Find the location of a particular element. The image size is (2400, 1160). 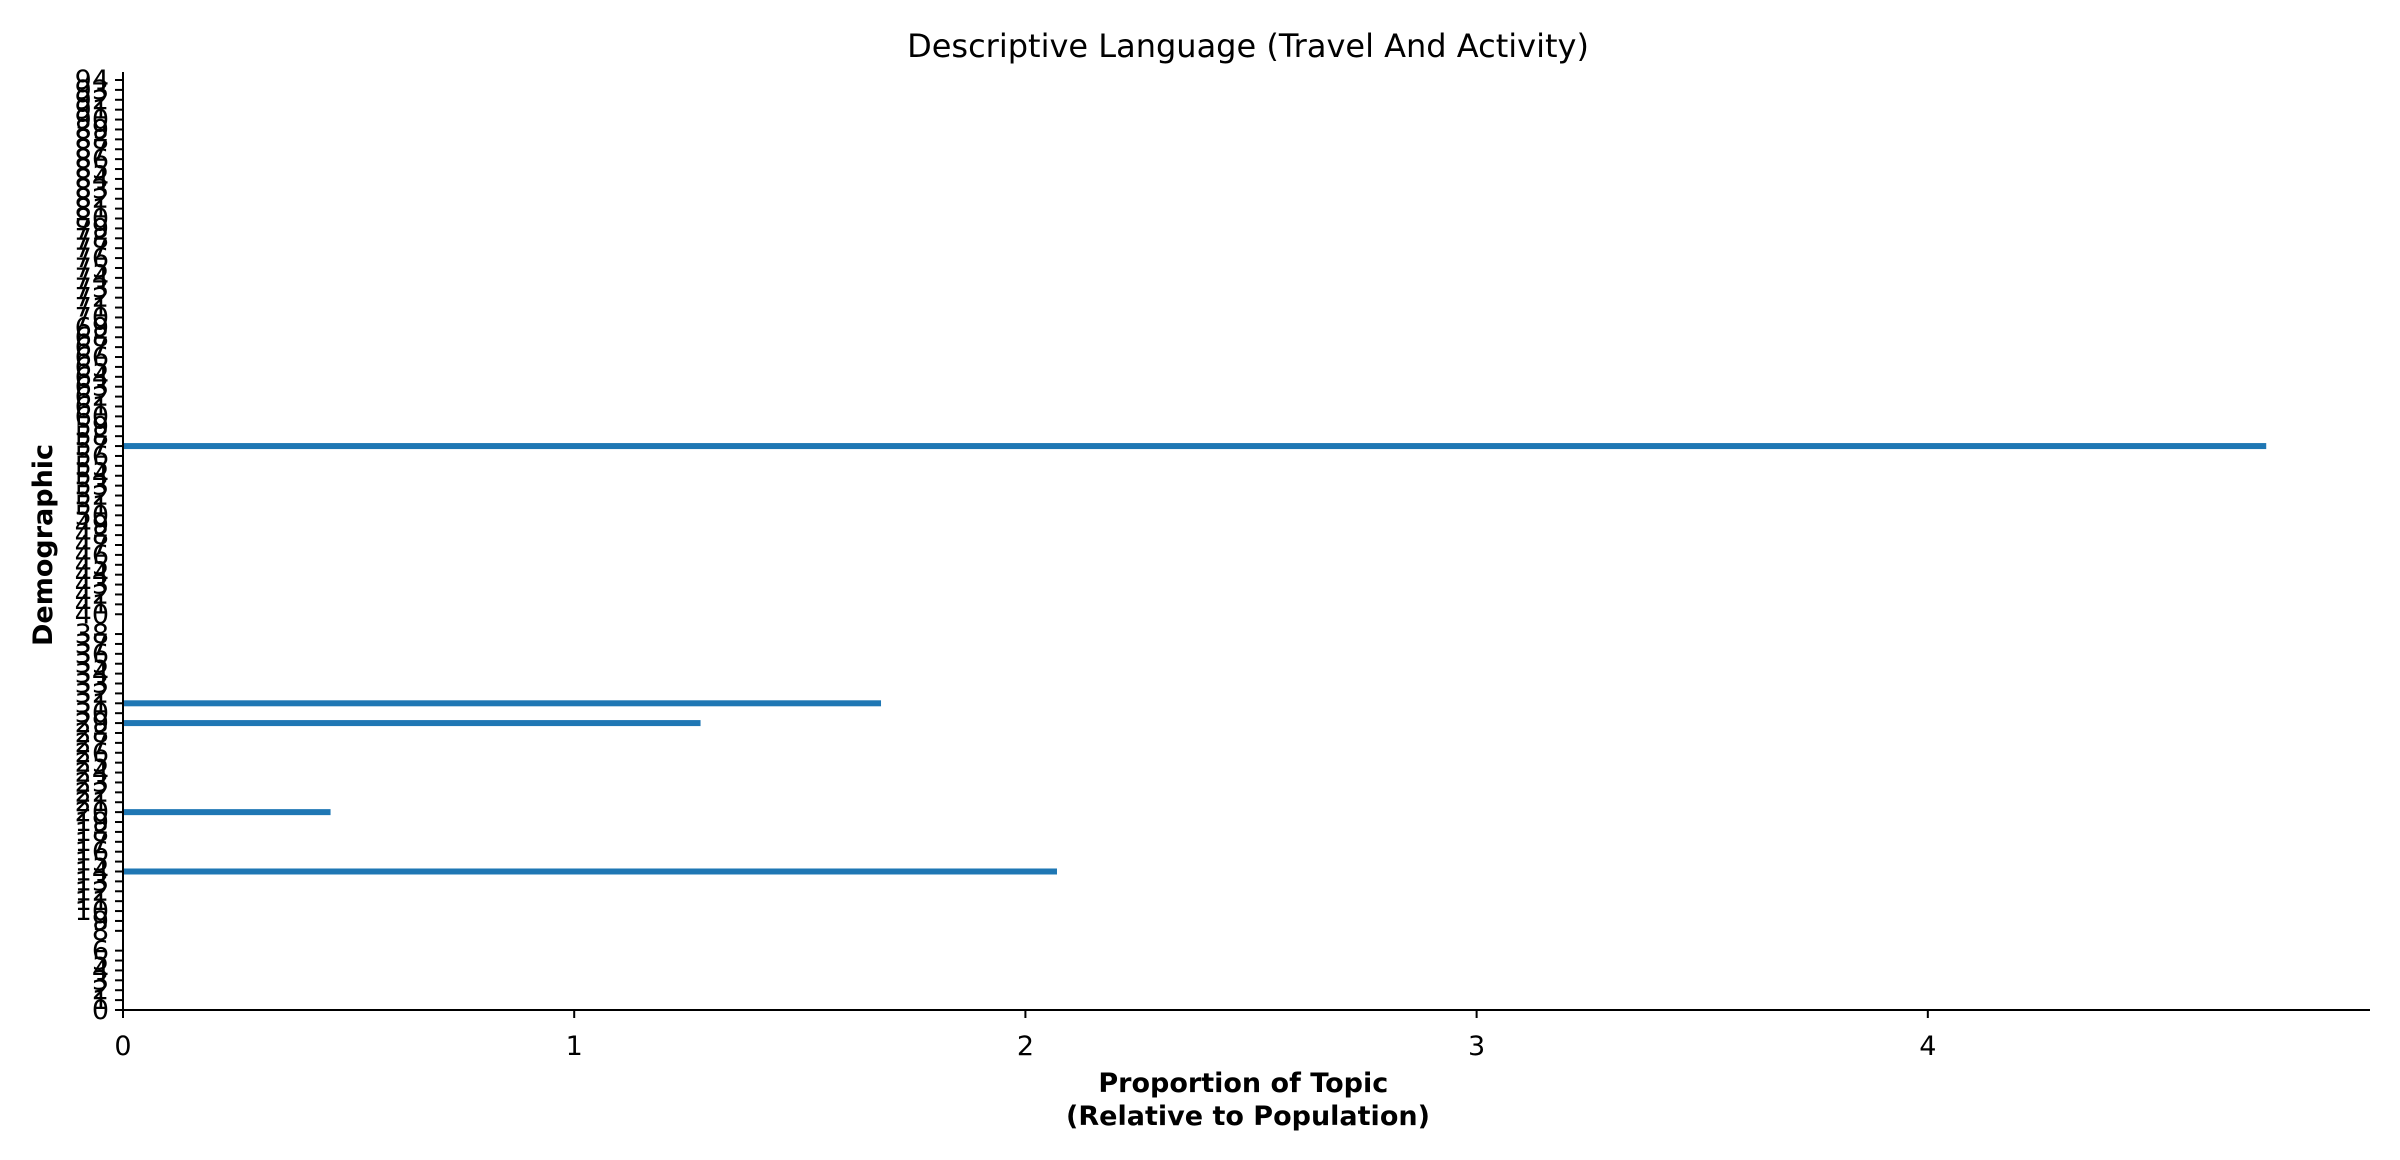

y-tick-label-9: 9 is located at coordinates (100, 921).